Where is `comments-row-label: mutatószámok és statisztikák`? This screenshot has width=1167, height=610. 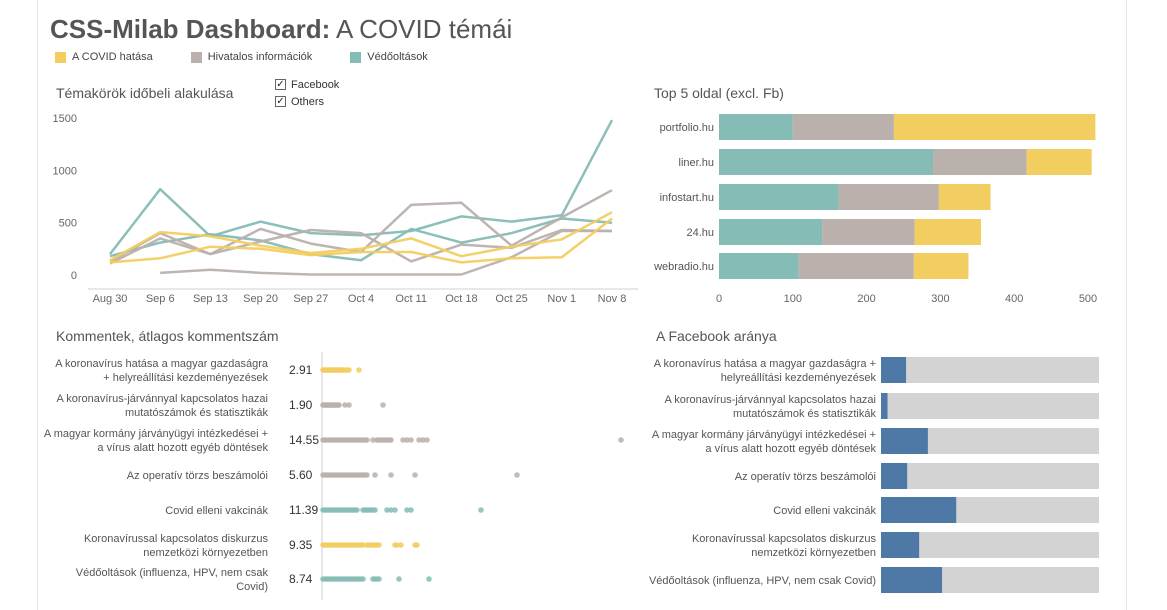
comments-row-label: mutatószámok és statisztikák is located at coordinates (197, 413).